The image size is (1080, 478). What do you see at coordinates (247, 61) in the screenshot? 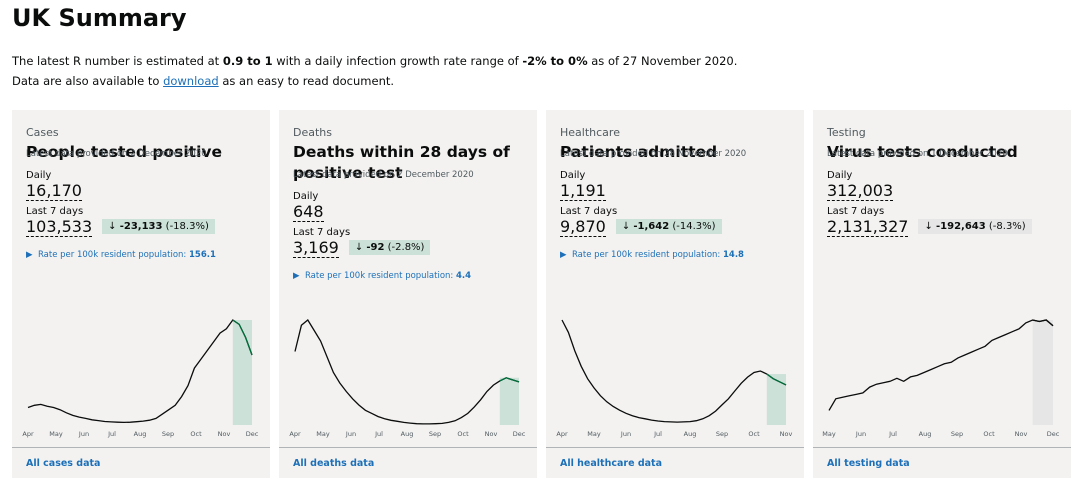
I see `r-number: 0.9 to 1` at bounding box center [247, 61].